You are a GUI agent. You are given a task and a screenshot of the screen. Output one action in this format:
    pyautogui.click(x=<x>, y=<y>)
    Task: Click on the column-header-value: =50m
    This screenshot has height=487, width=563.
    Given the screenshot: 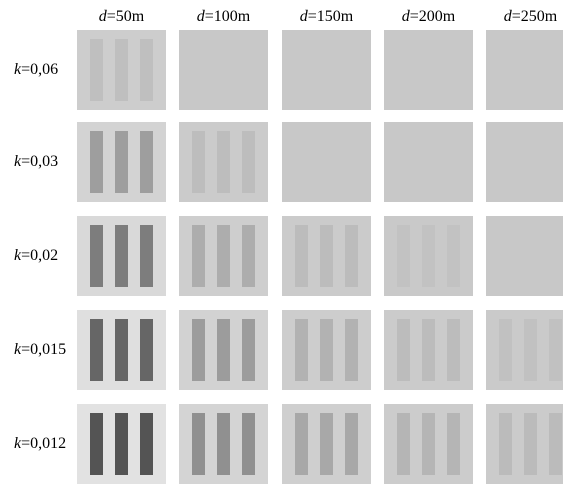 What is the action you would take?
    pyautogui.click(x=125, y=16)
    